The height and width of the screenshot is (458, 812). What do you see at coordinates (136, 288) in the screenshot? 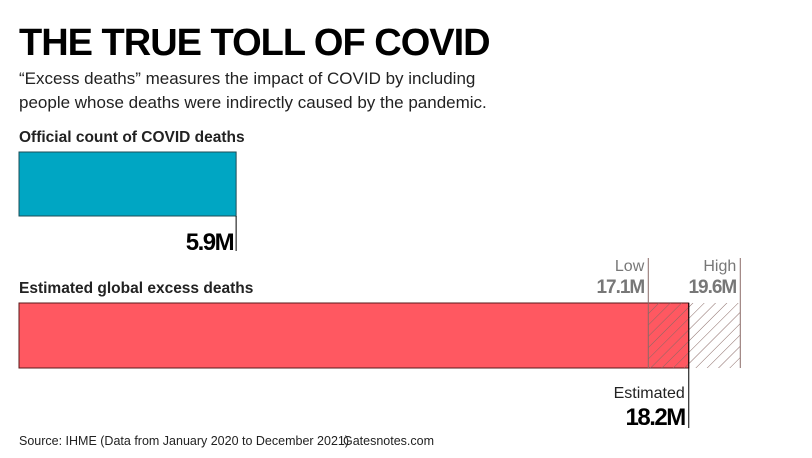
I see `excess-label: Estimated global excess deaths` at bounding box center [136, 288].